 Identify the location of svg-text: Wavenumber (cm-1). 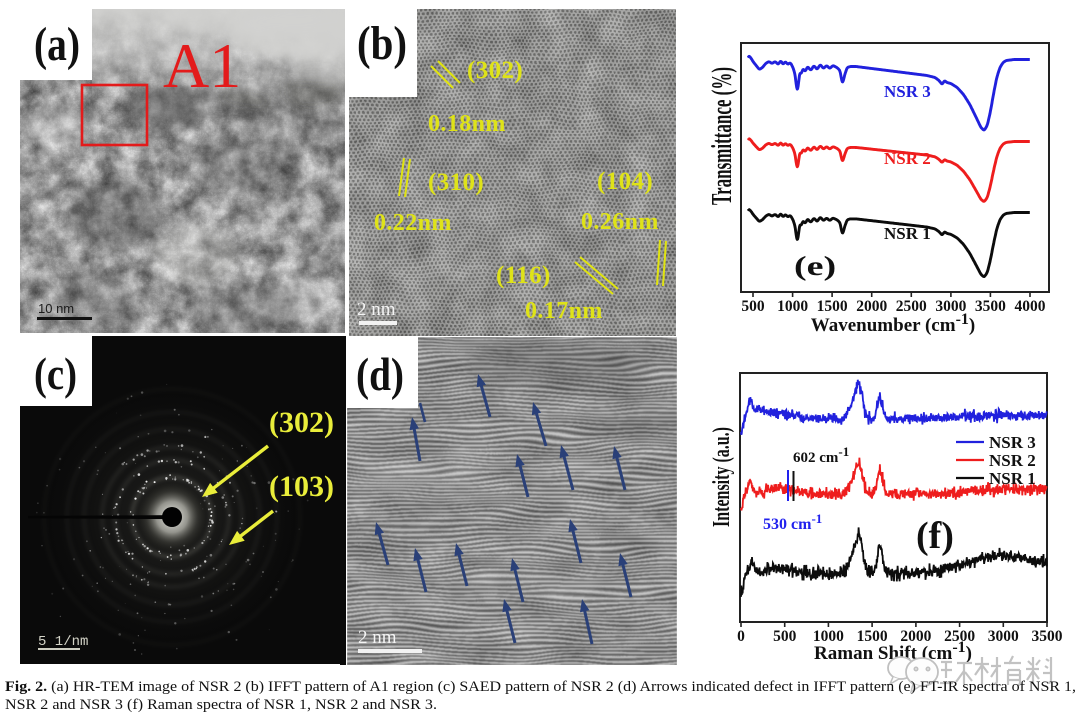
(893, 323).